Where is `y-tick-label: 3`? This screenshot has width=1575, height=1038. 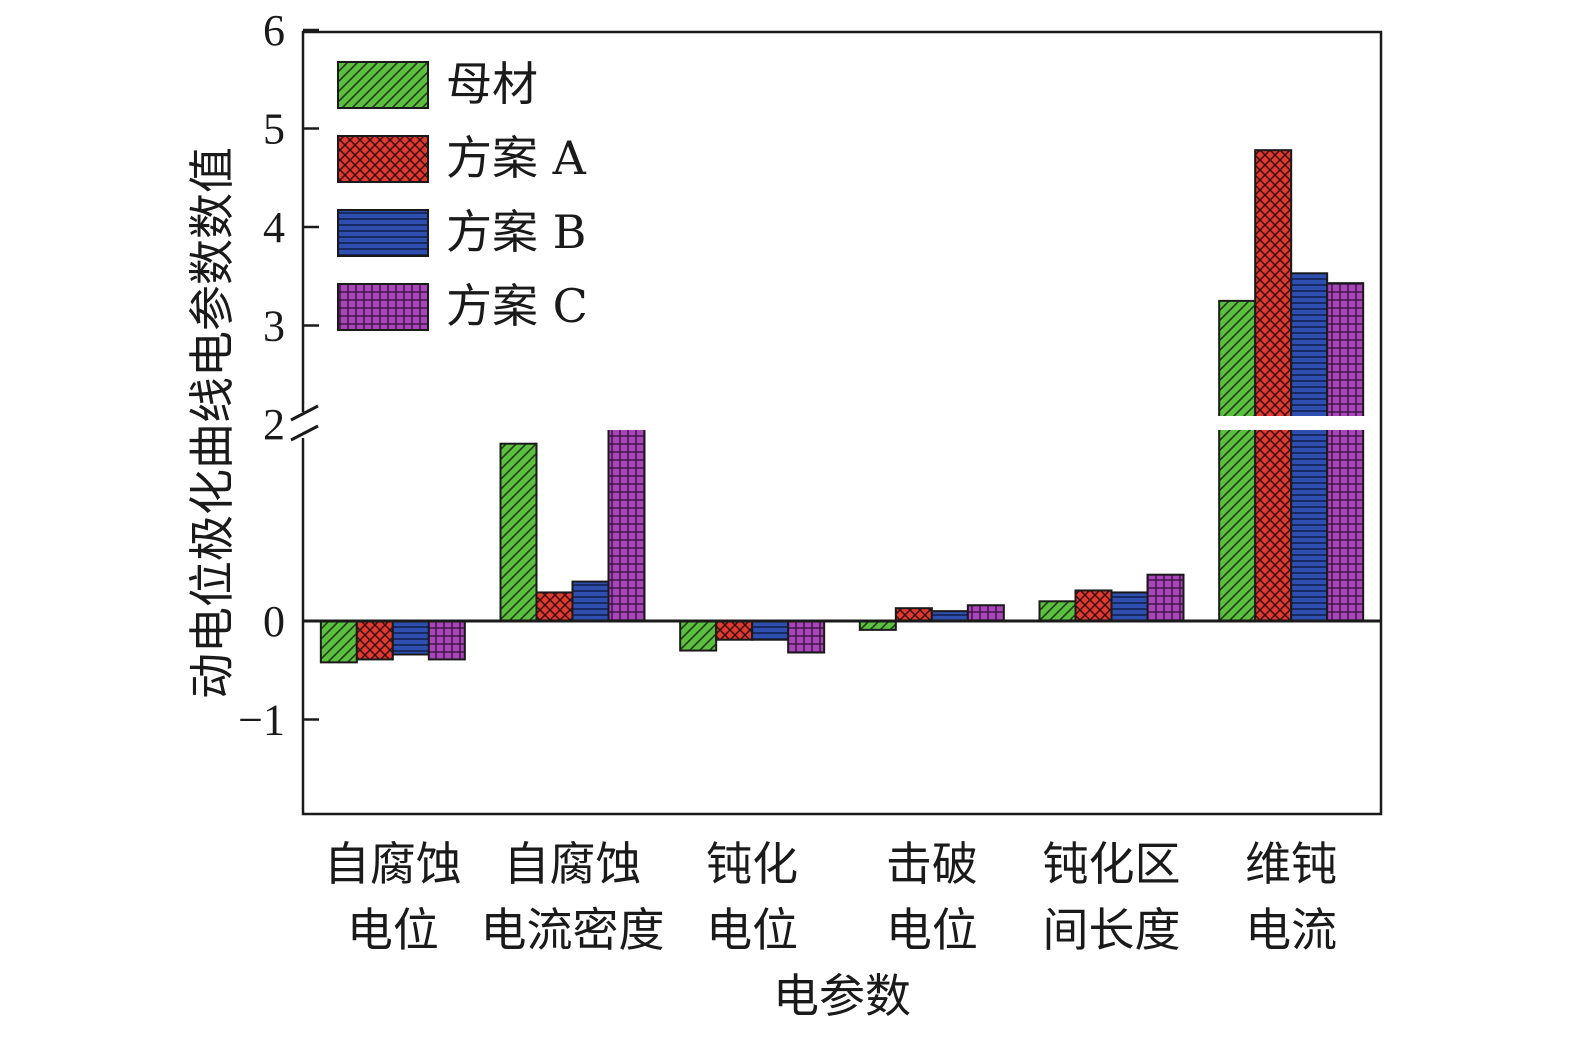 y-tick-label: 3 is located at coordinates (274, 326).